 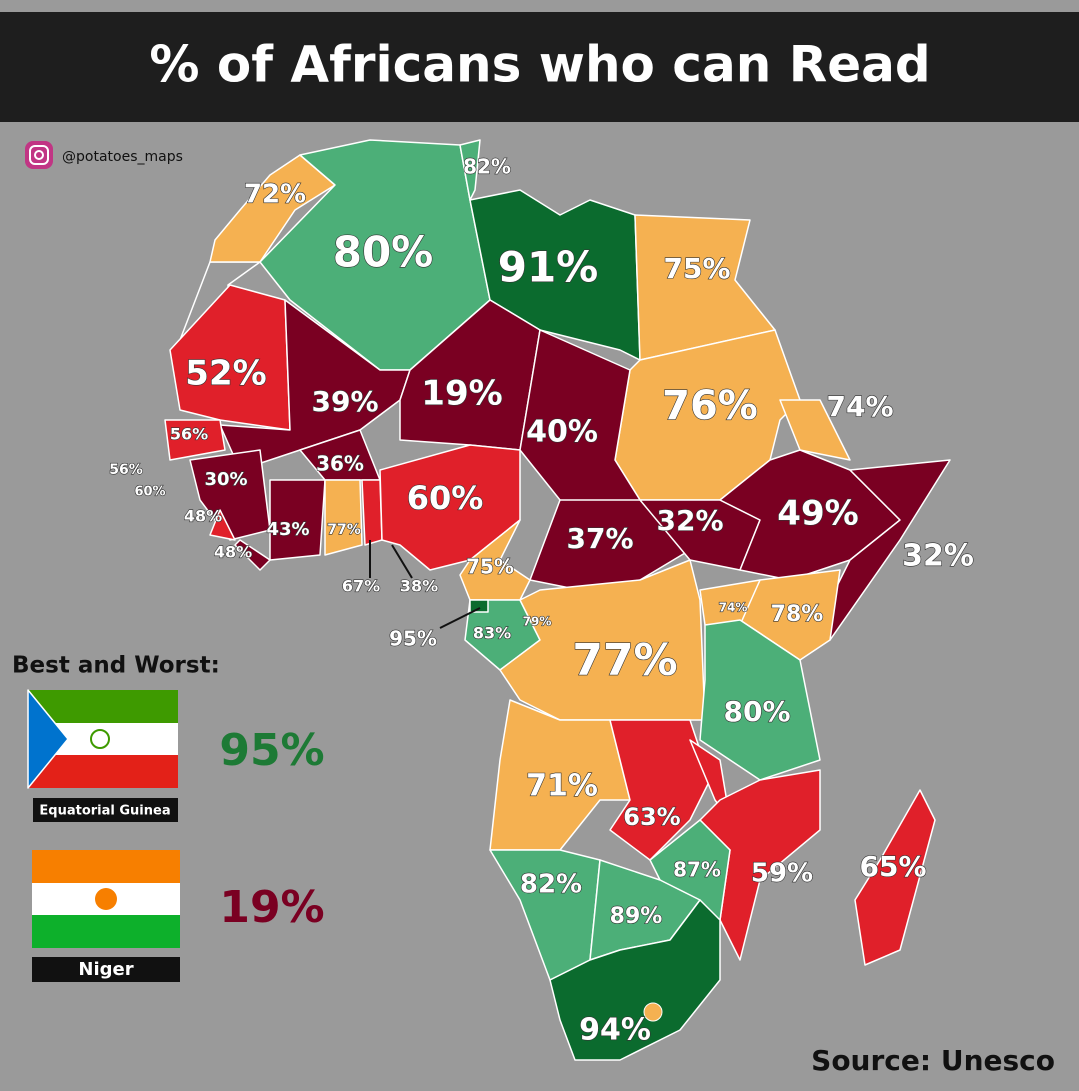 I want to click on source: Source: Unesco, so click(x=933, y=1060).